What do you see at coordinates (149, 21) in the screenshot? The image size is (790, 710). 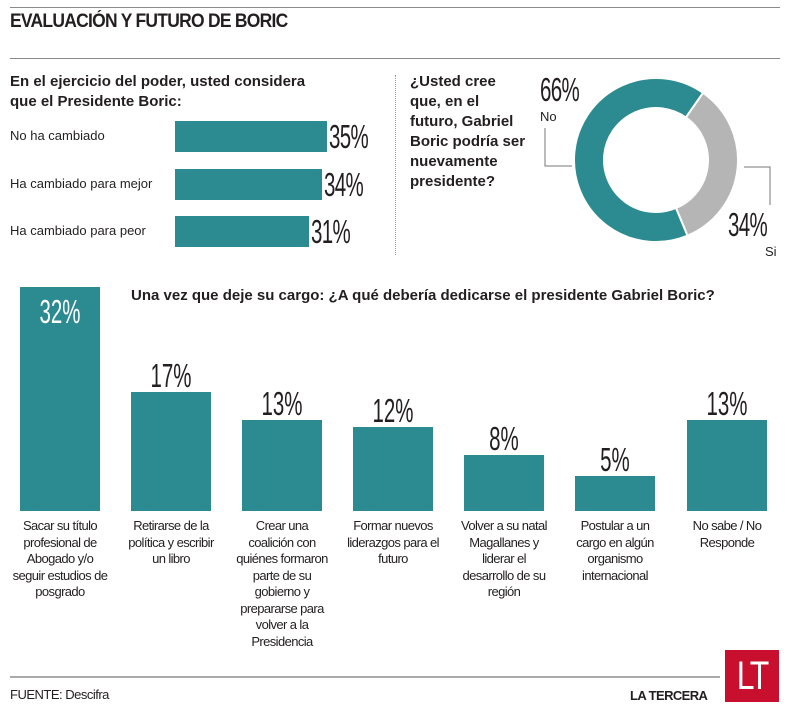 I see `page-title: EVALUACIÓN Y FUTURO DE BORIC` at bounding box center [149, 21].